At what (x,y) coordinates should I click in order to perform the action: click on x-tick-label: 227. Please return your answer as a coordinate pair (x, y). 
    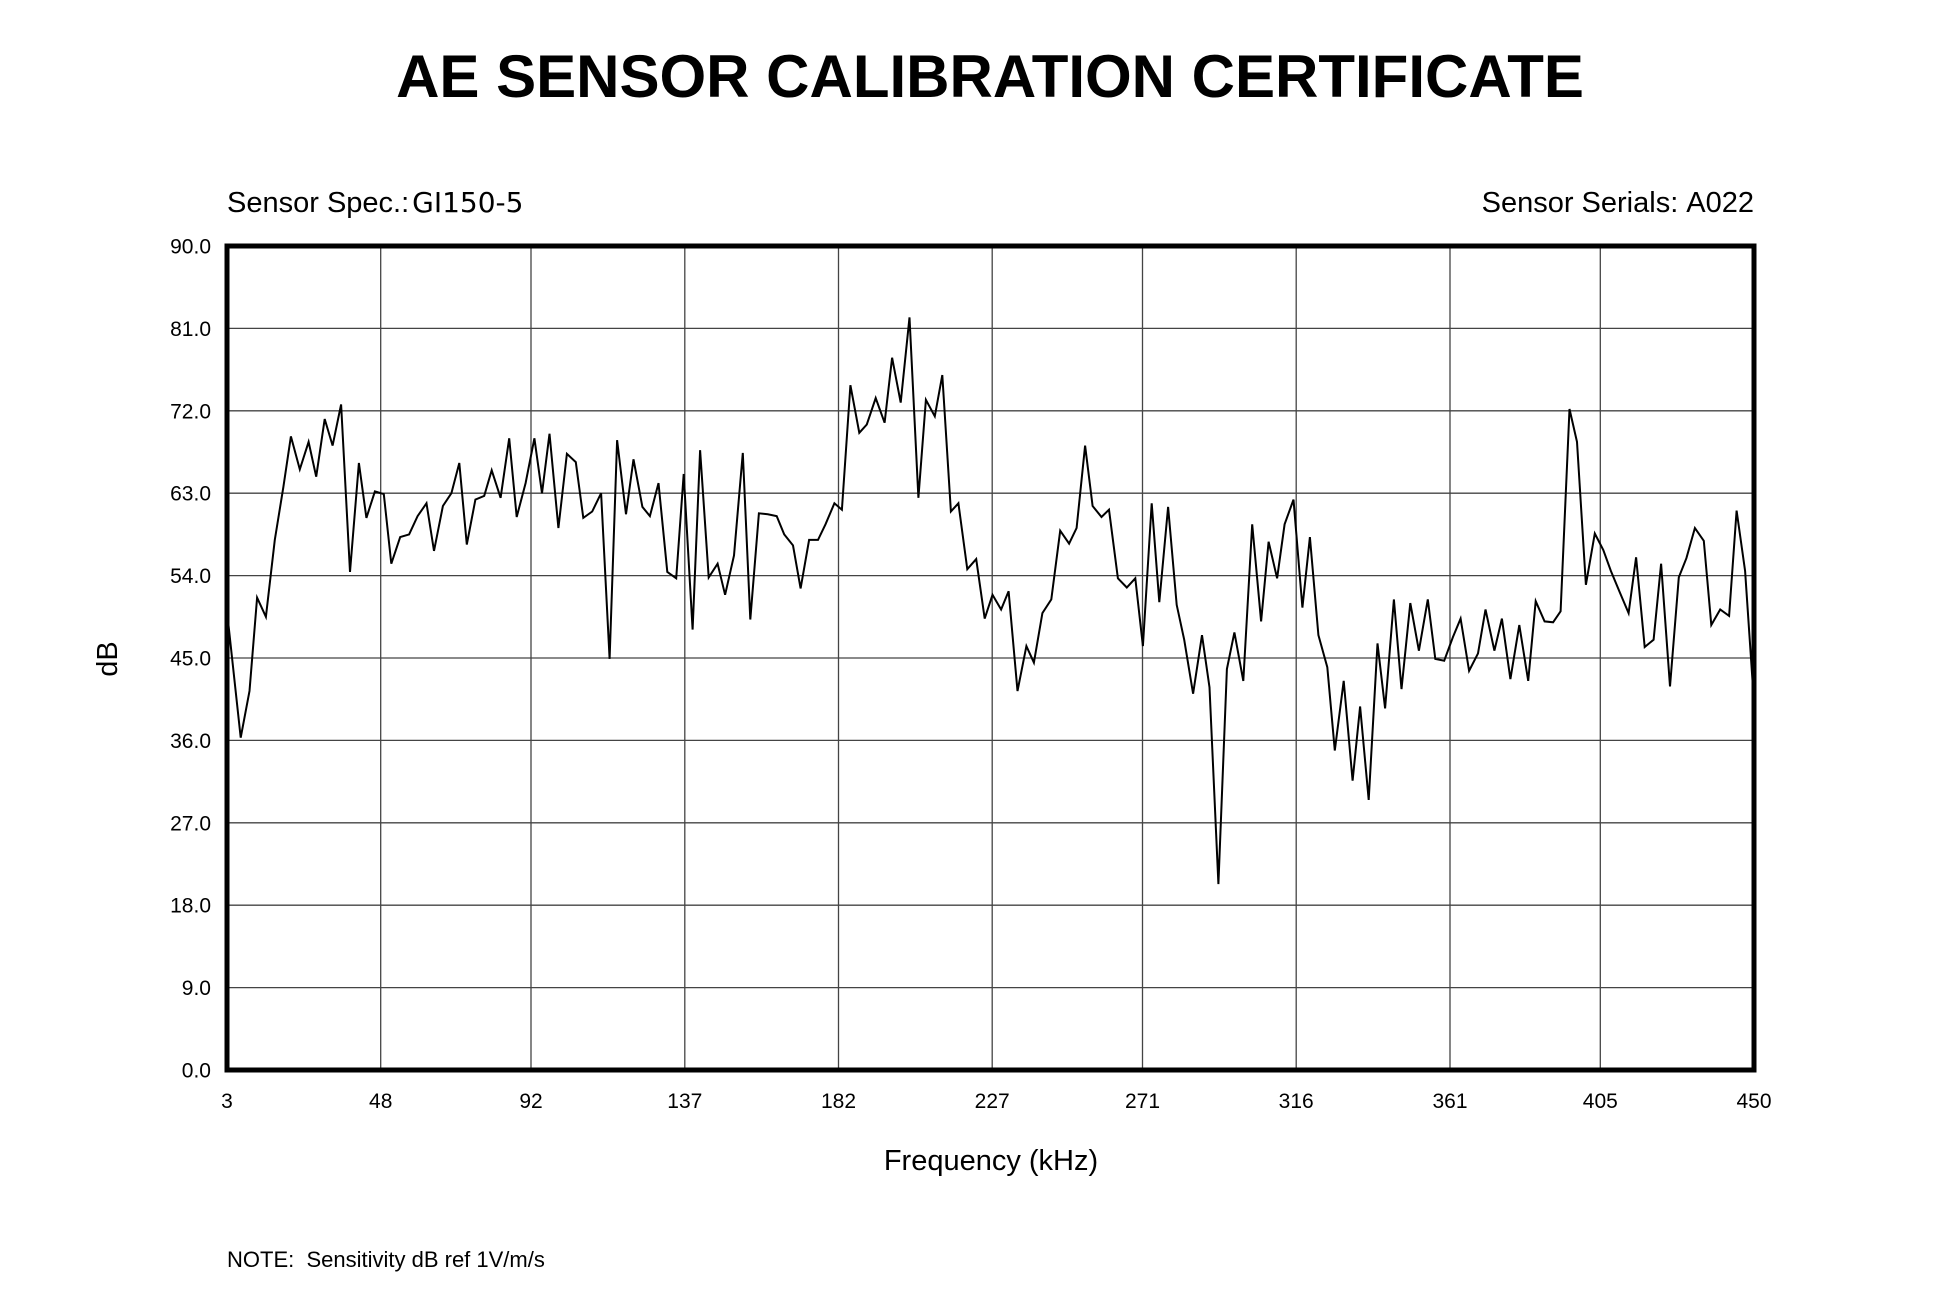
    Looking at the image, I should click on (992, 1101).